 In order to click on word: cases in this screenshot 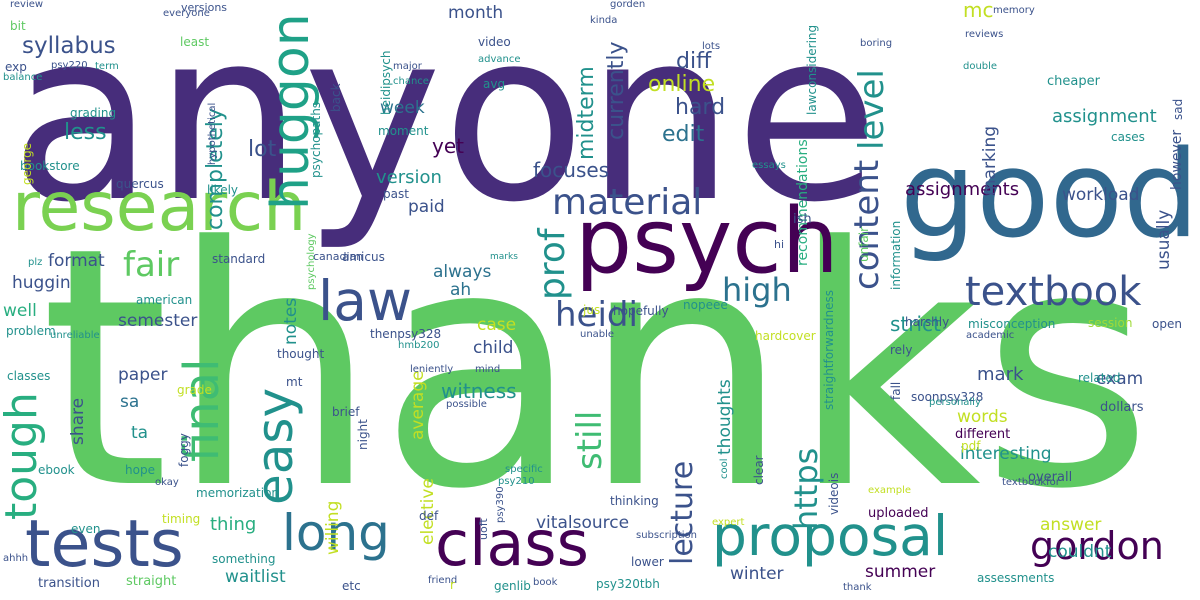, I will do `click(1128, 136)`.